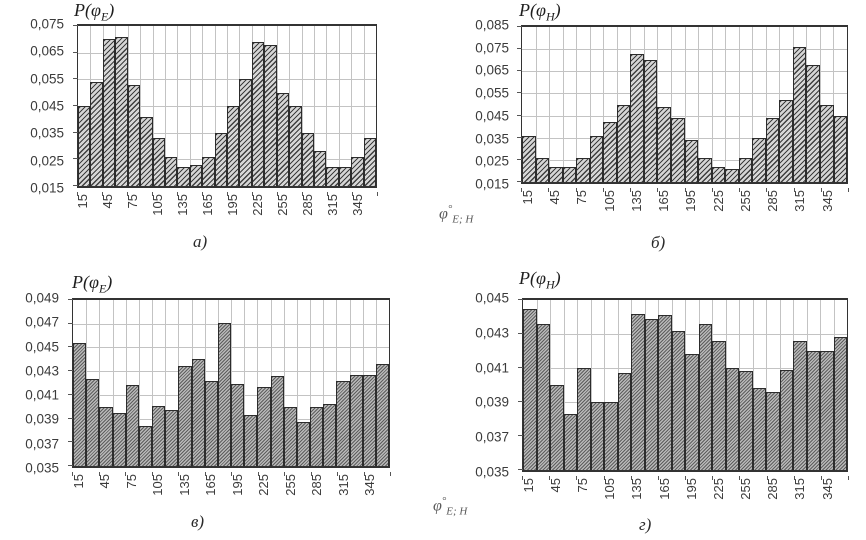  Describe the element at coordinates (42, 371) in the screenshot. I see `y-tick-label: 0,043` at that location.